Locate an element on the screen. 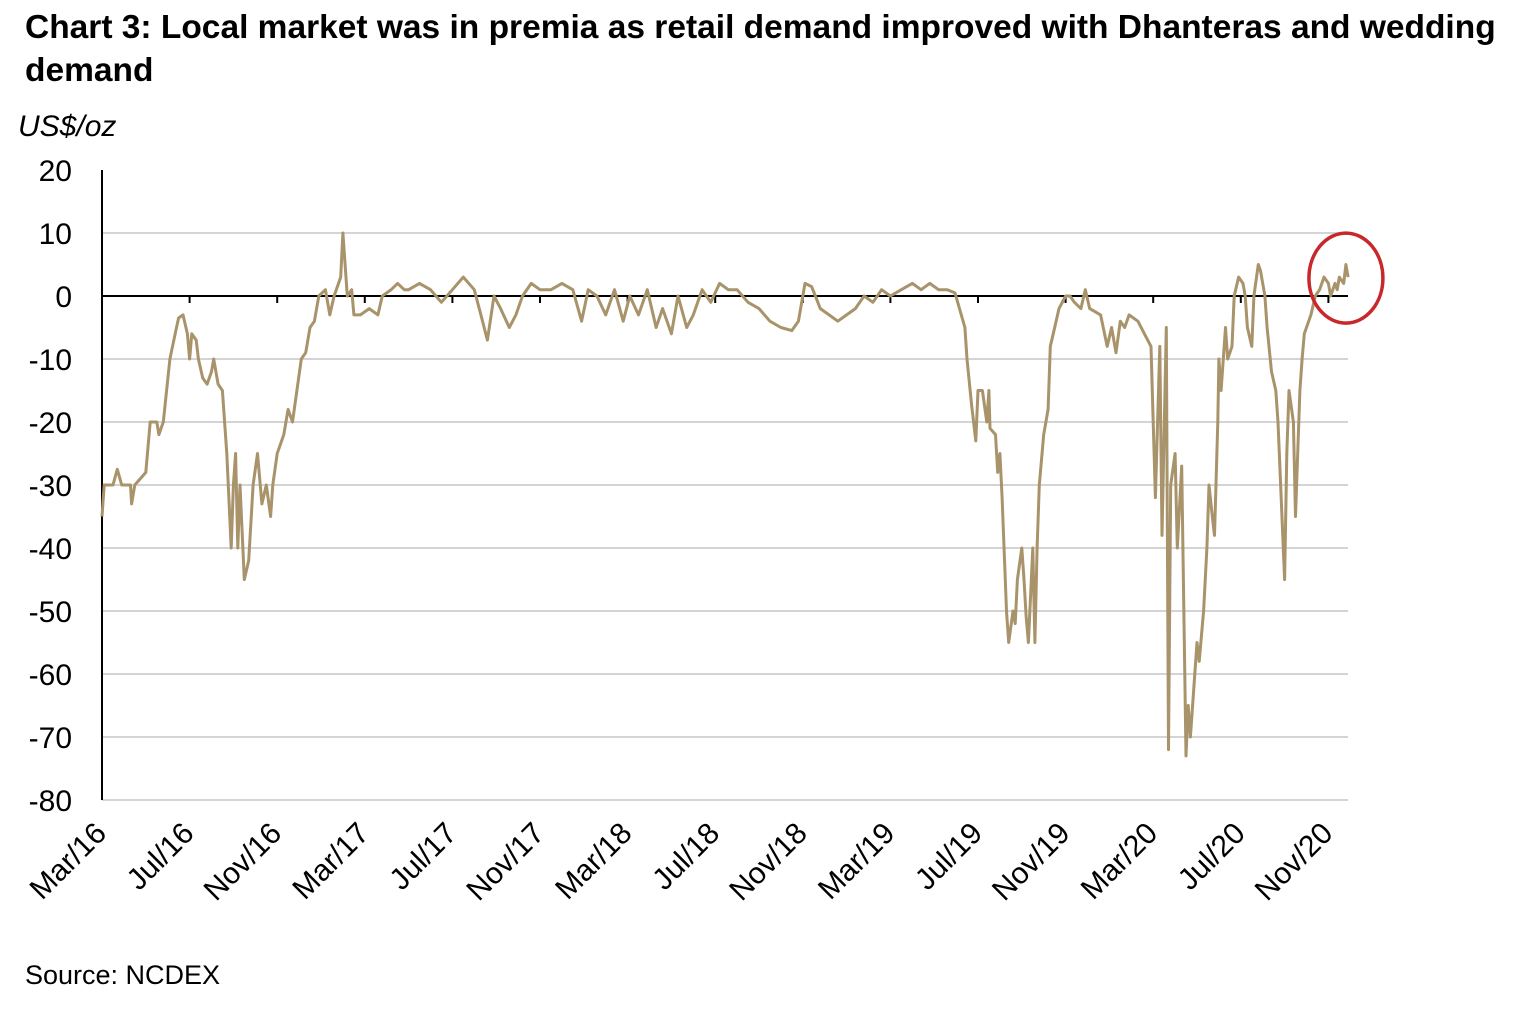 This screenshot has width=1539, height=1009. x-tick-label: Mar/16 is located at coordinates (68, 861).